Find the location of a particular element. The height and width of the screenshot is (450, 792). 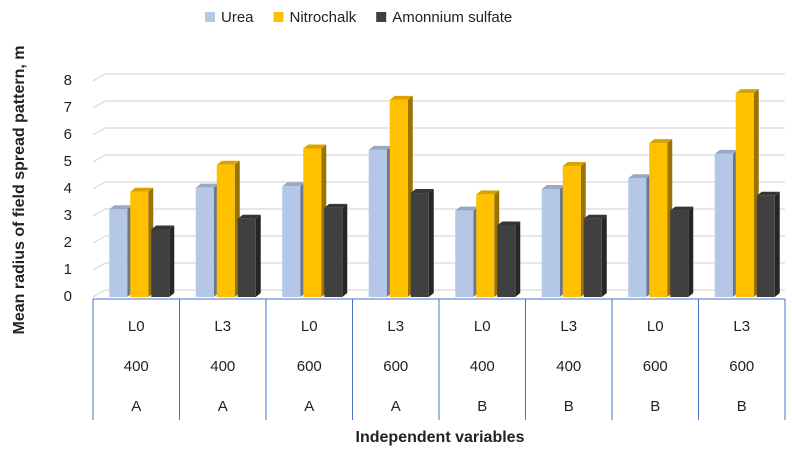

y-tick-label: 6 is located at coordinates (68, 134).